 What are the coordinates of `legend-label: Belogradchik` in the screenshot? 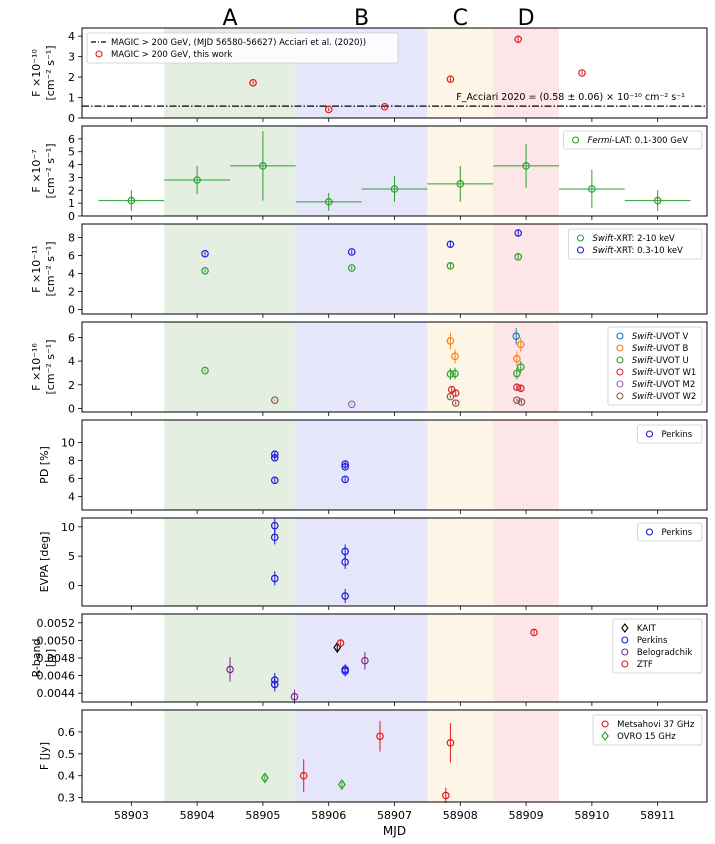 It's located at (665, 653).